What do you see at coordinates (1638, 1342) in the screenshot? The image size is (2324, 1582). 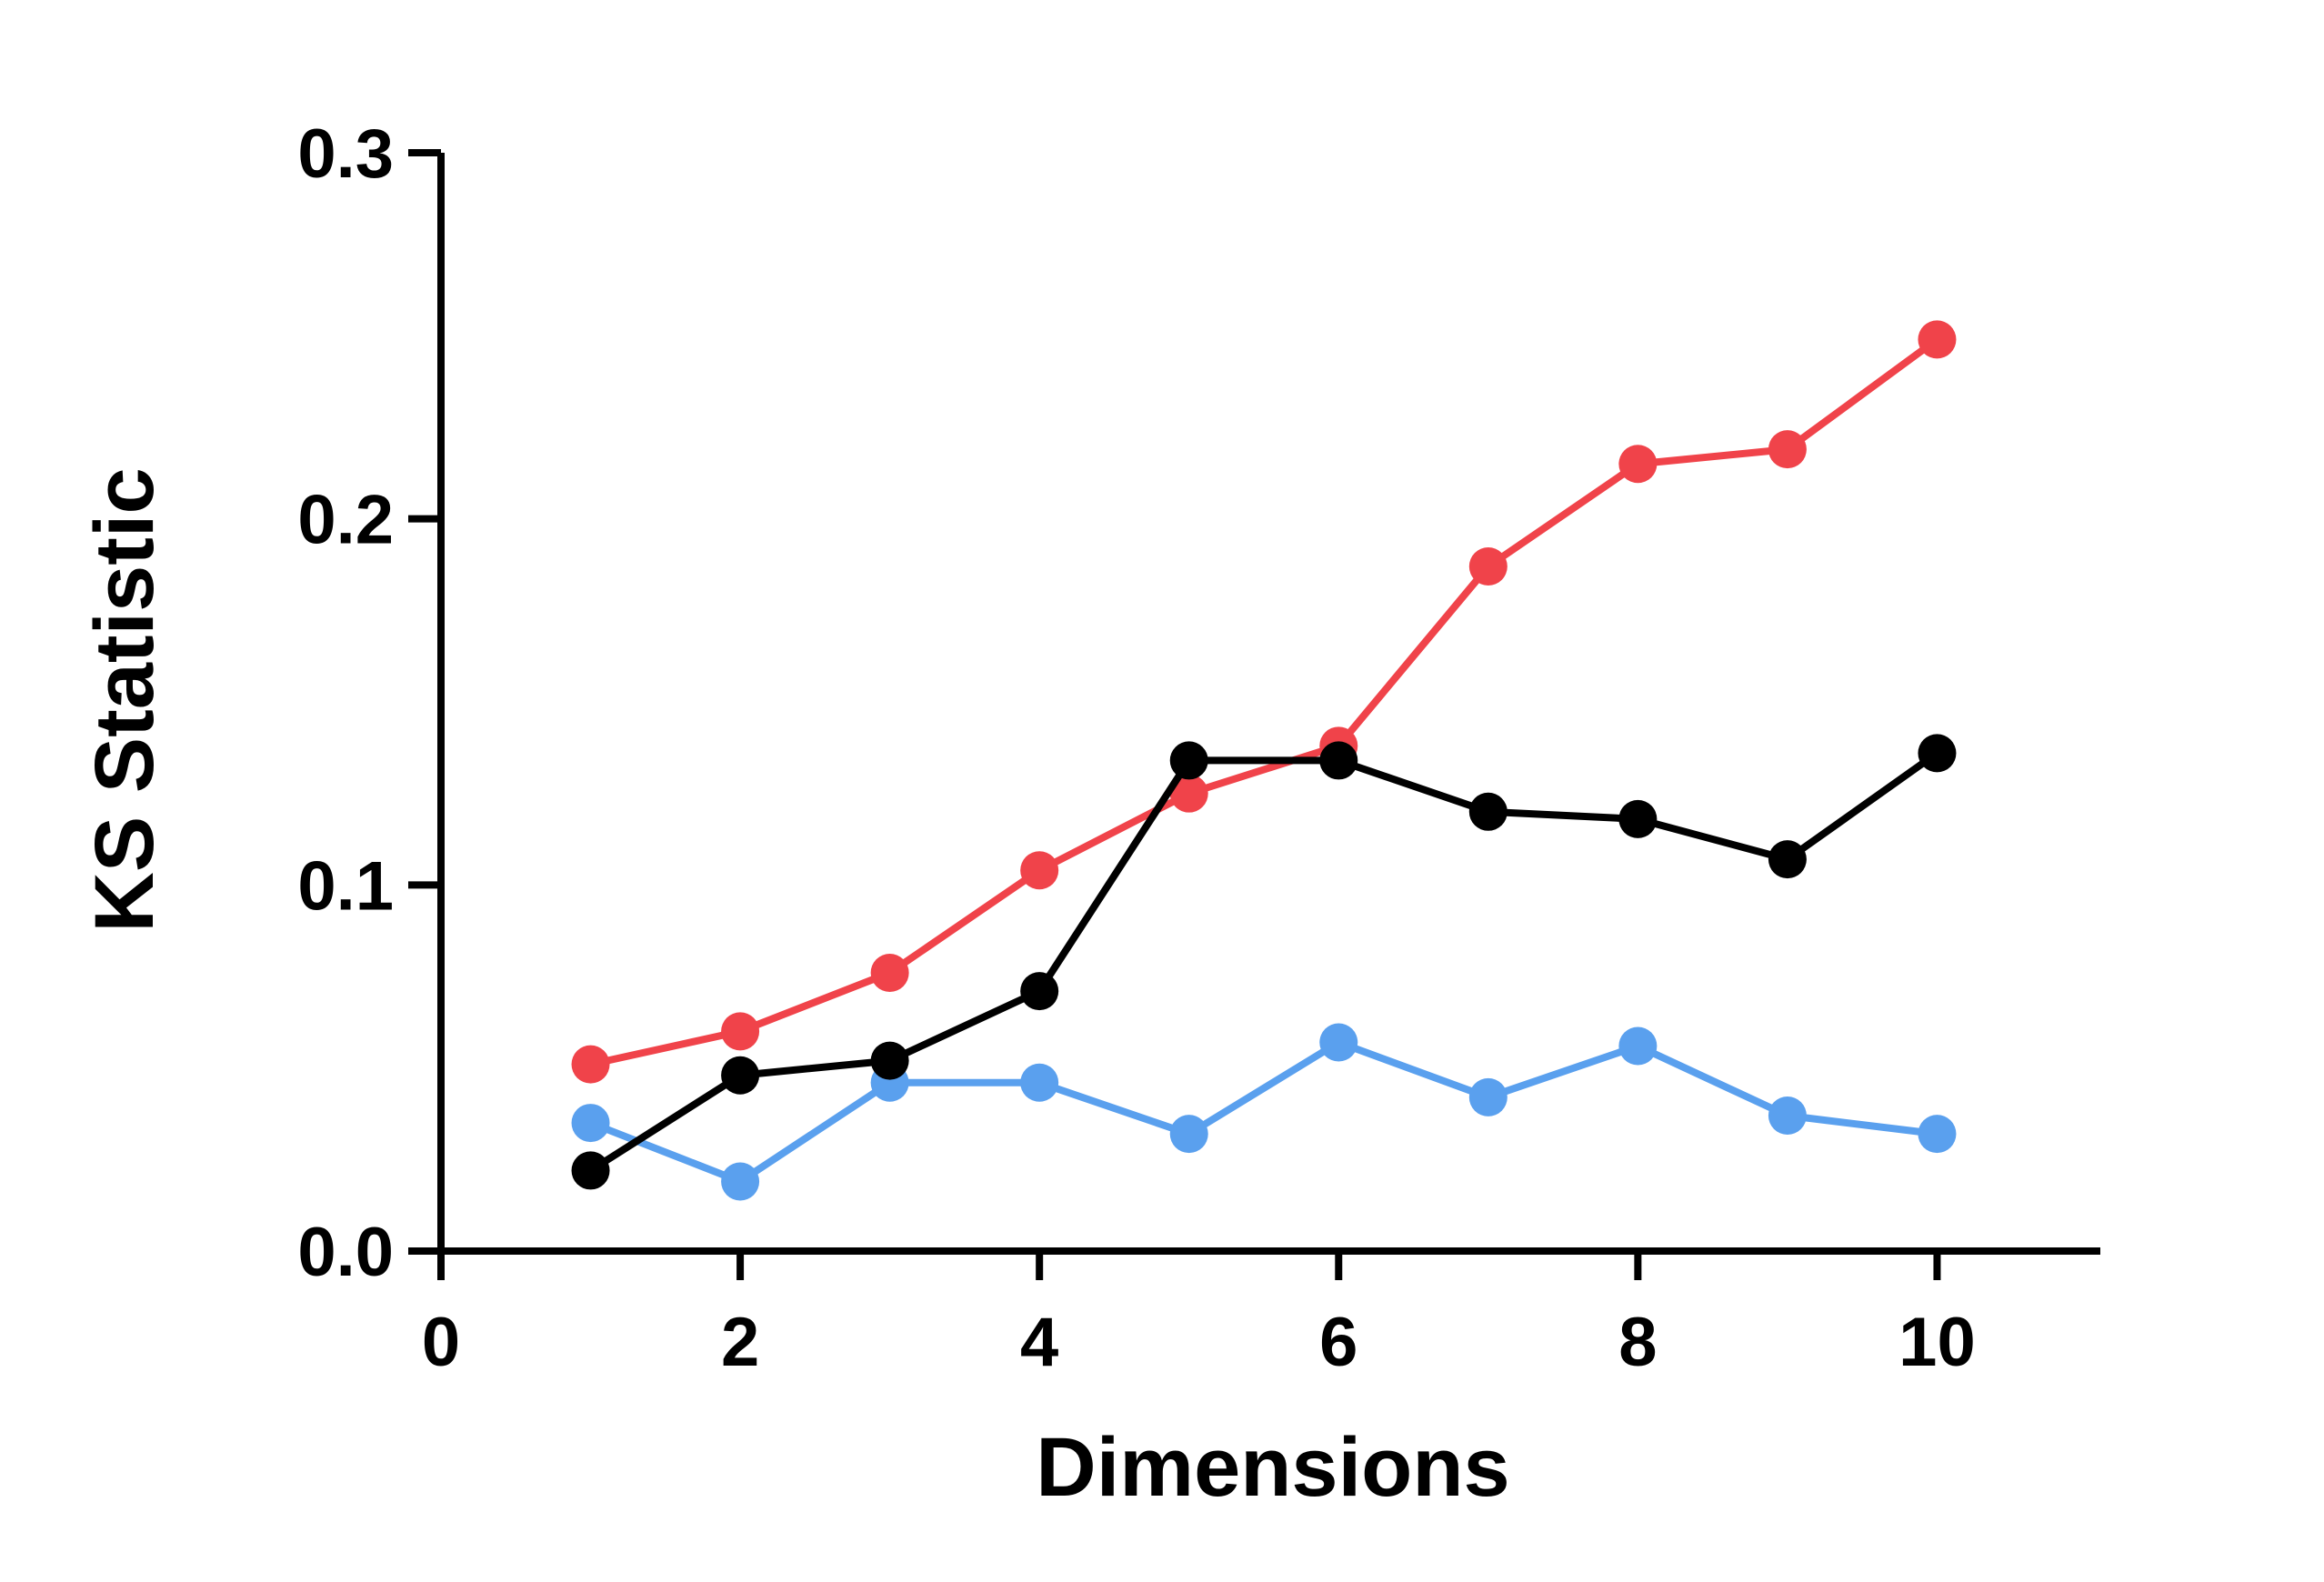 I see `x-tick-label: 8` at bounding box center [1638, 1342].